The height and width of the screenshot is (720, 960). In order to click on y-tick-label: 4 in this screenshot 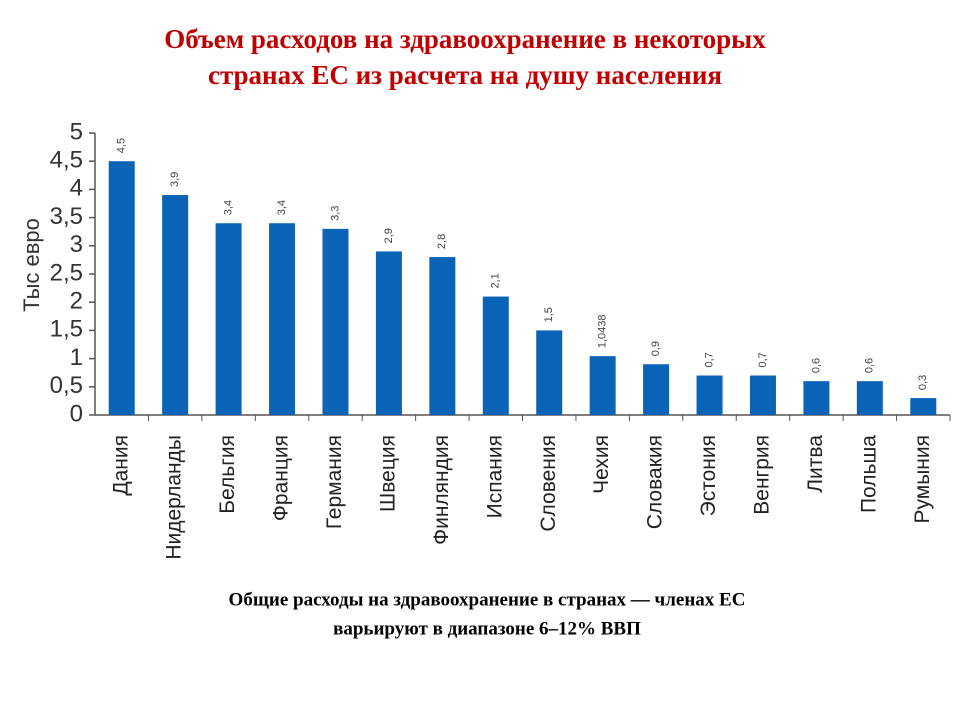, I will do `click(76, 188)`.